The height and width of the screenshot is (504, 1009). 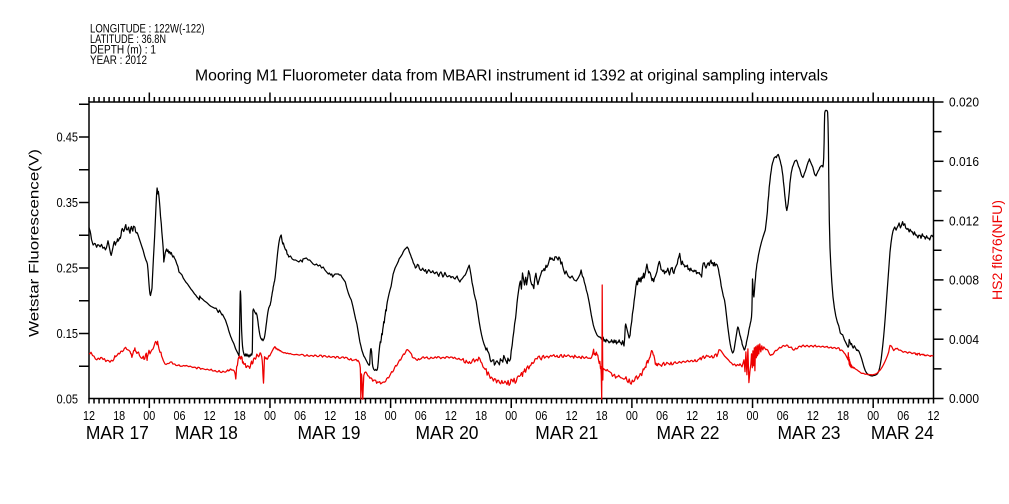 I want to click on svg-text: MAR 22, so click(x=688, y=433).